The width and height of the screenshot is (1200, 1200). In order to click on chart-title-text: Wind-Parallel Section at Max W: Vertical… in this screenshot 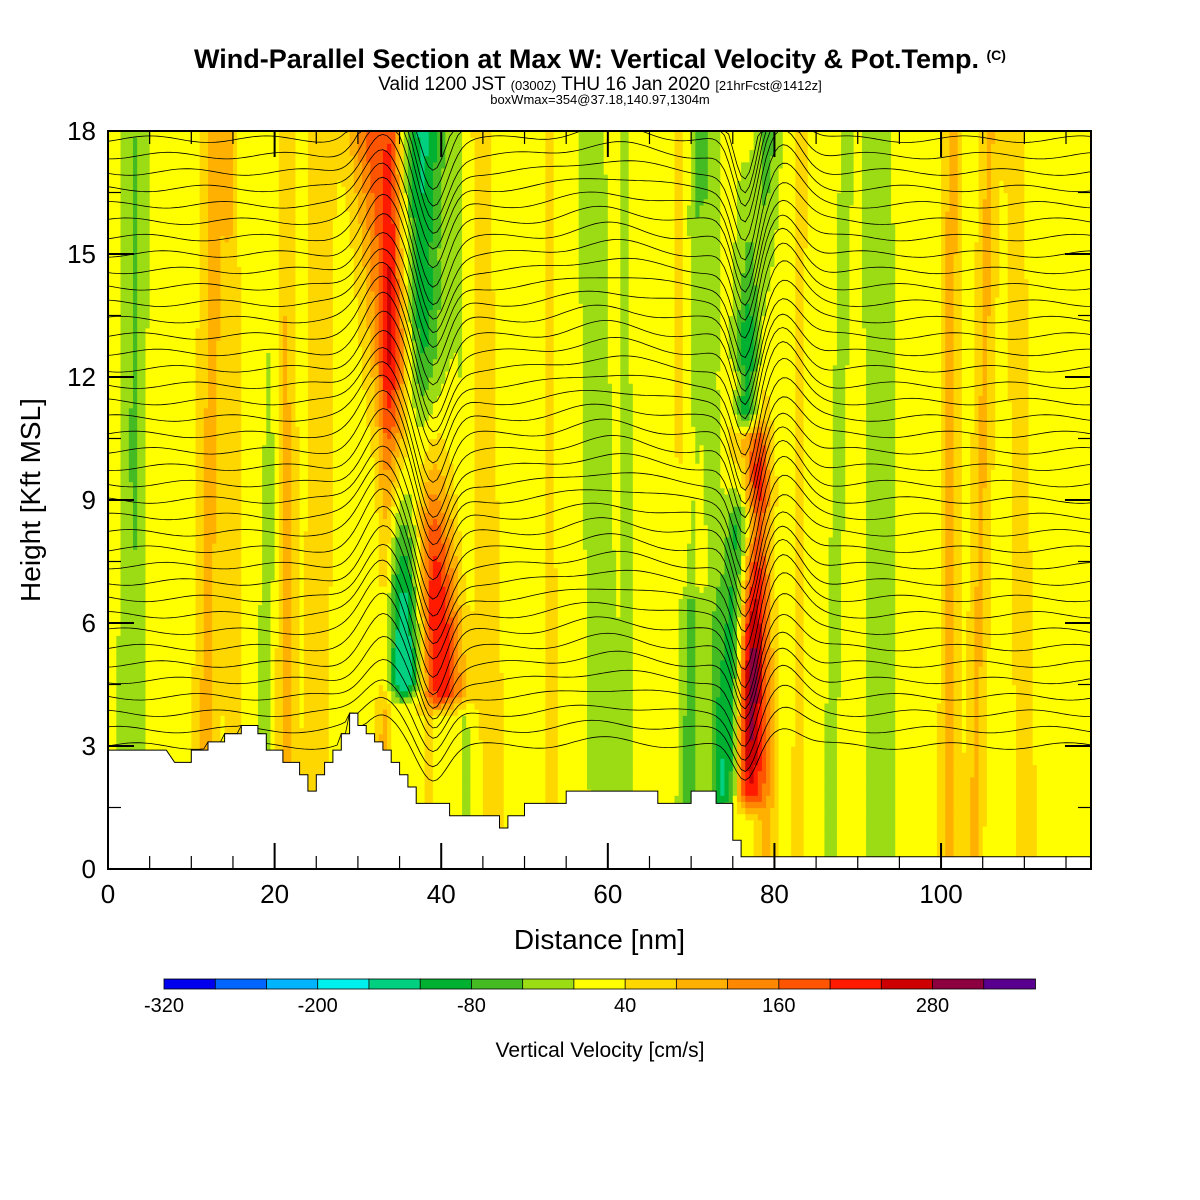, I will do `click(586, 59)`.